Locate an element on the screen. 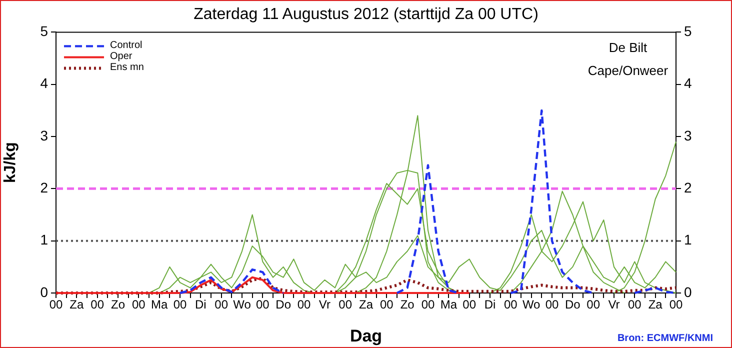 The image size is (732, 348). y-tick-label: 4 is located at coordinates (44, 83).